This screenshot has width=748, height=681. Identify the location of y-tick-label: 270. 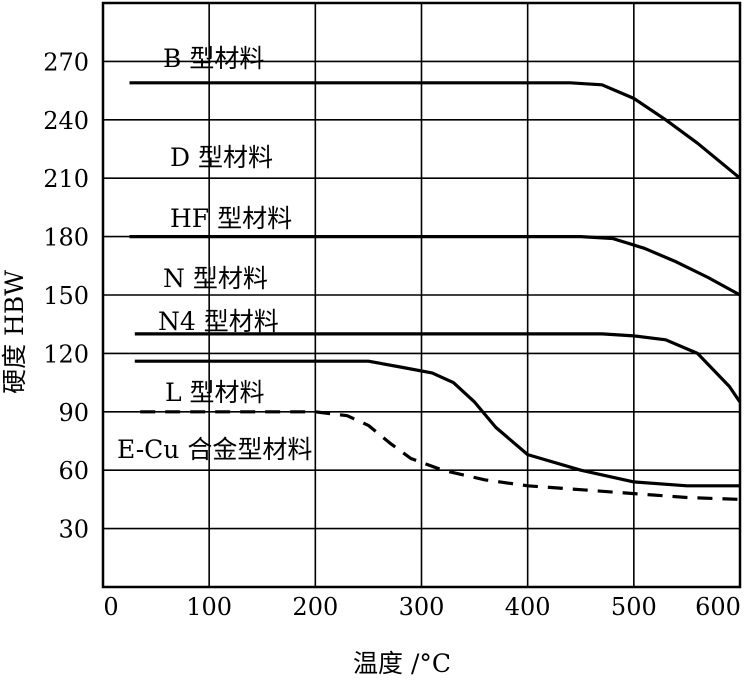
(66, 62).